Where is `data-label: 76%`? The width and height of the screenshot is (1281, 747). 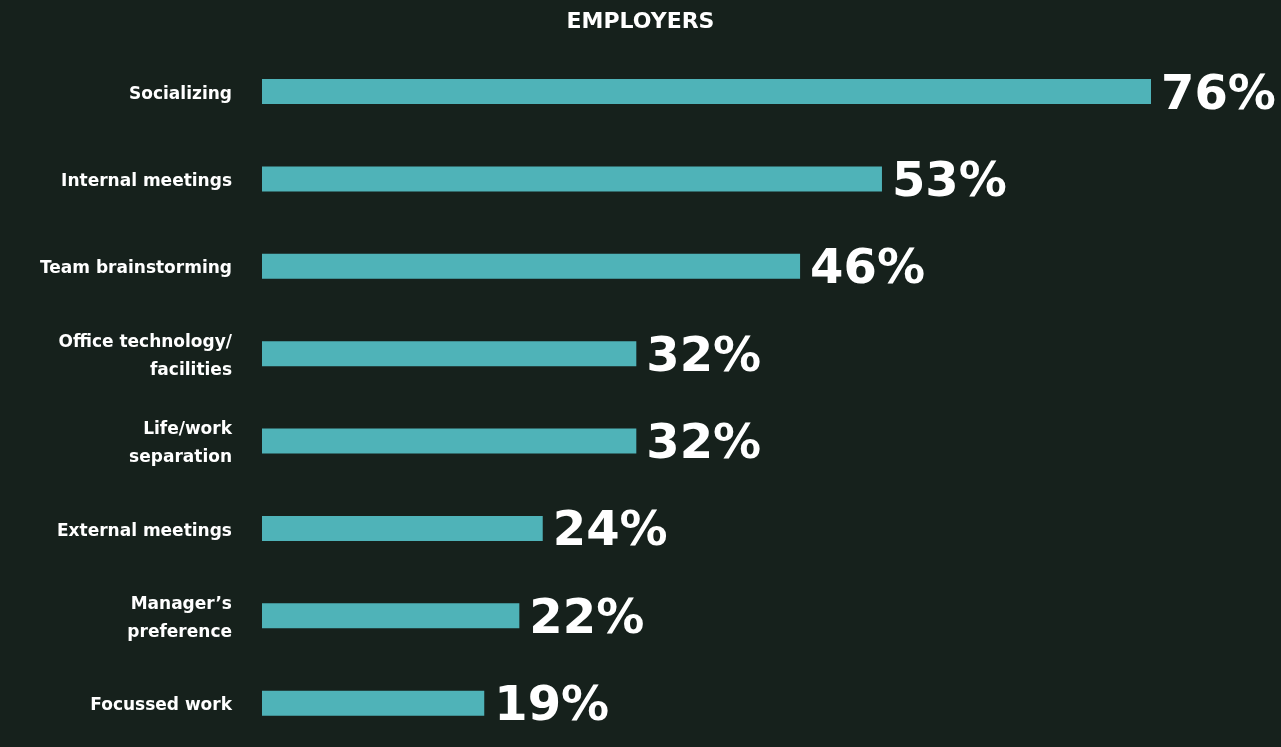
data-label: 76% is located at coordinates (1218, 91).